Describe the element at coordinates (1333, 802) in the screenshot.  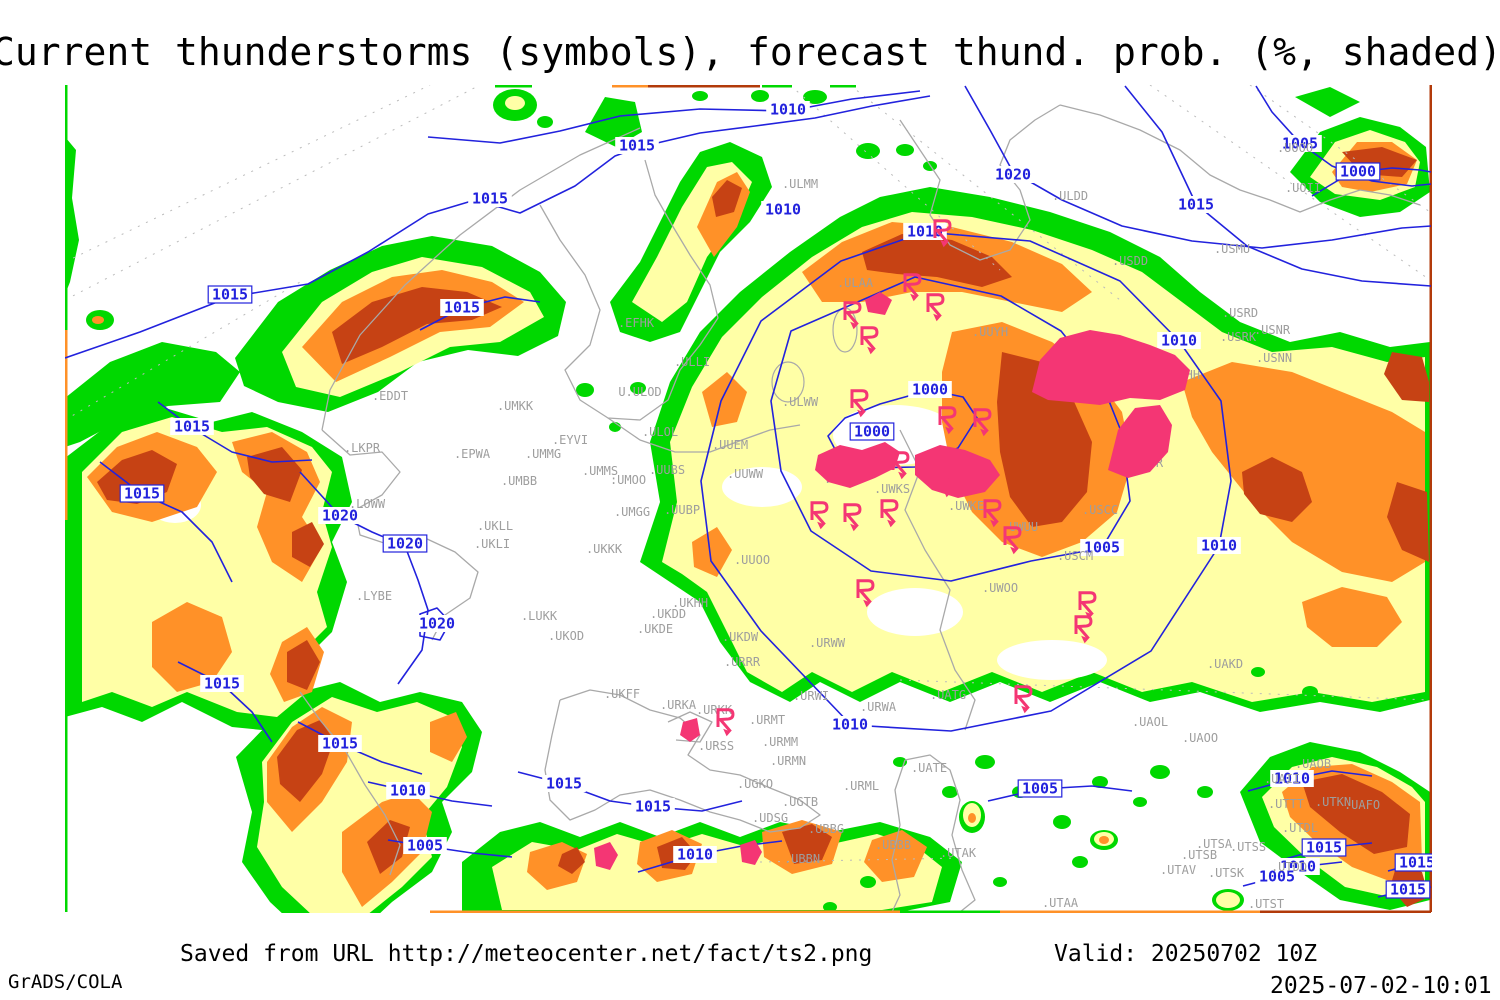
I see `station-id-label: .UTKN` at that location.